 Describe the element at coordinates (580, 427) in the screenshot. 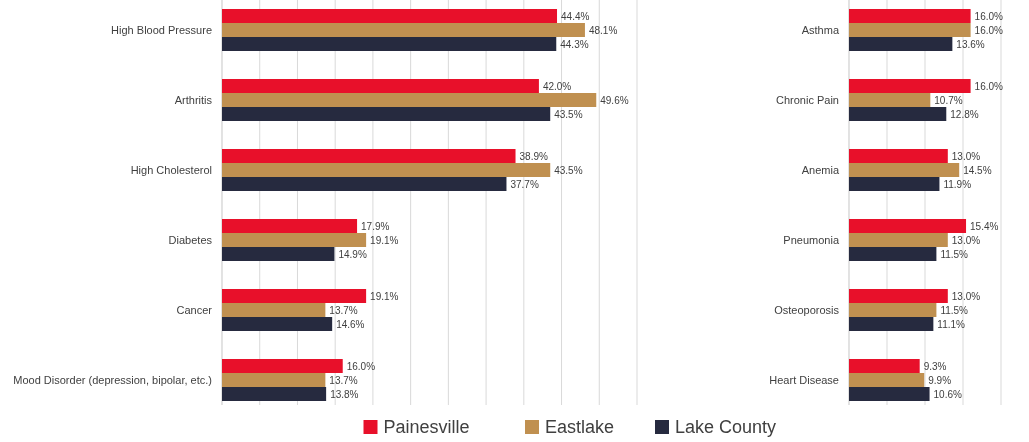

I see `legend-label: Eastlake` at that location.